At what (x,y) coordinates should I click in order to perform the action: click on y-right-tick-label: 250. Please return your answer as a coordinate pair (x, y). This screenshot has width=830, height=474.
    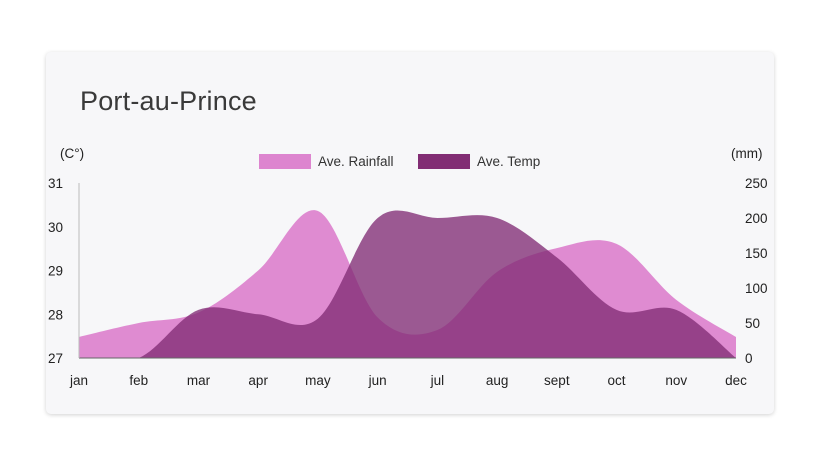
    Looking at the image, I should click on (756, 183).